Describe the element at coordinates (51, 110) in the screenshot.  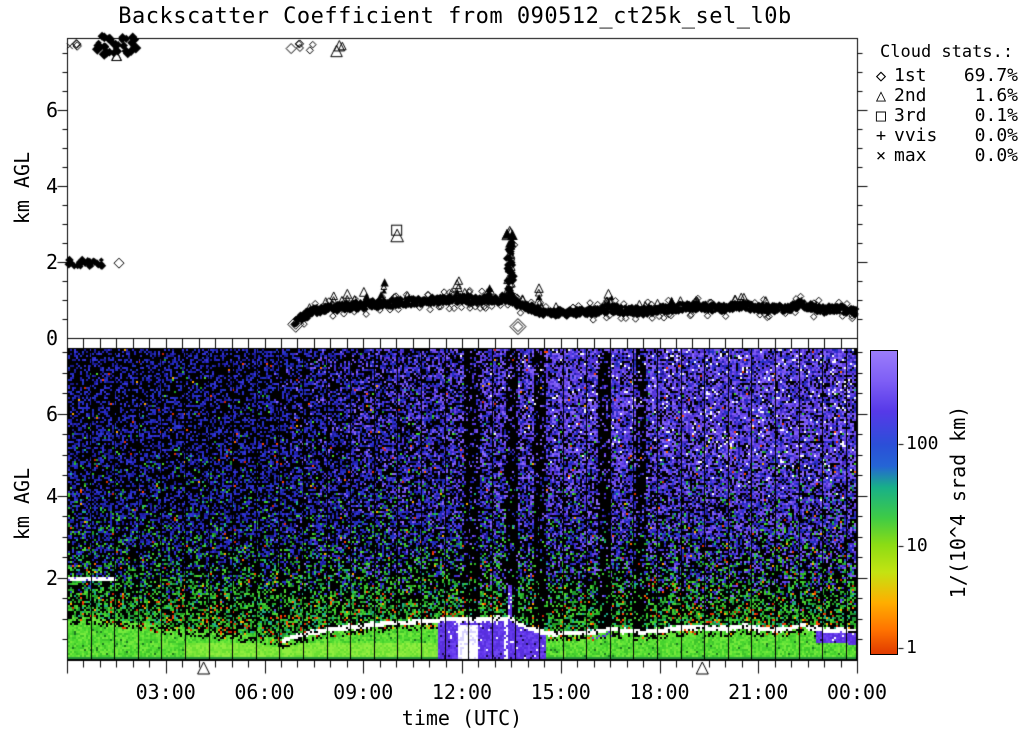
I see `y-top-tick-label: 6` at that location.